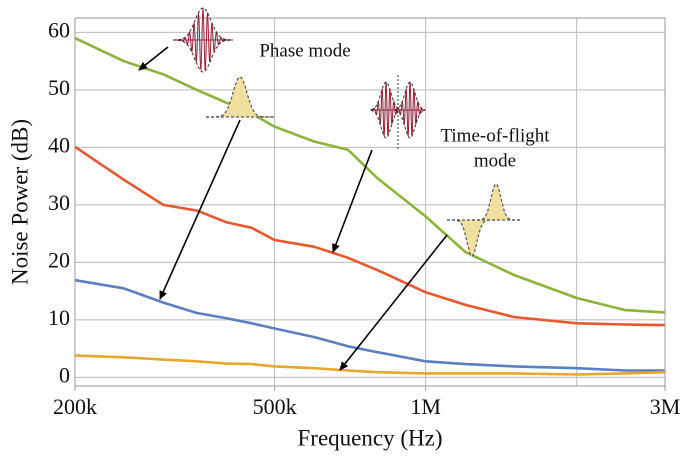  I want to click on annotation: Time-of-flight, so click(495, 135).